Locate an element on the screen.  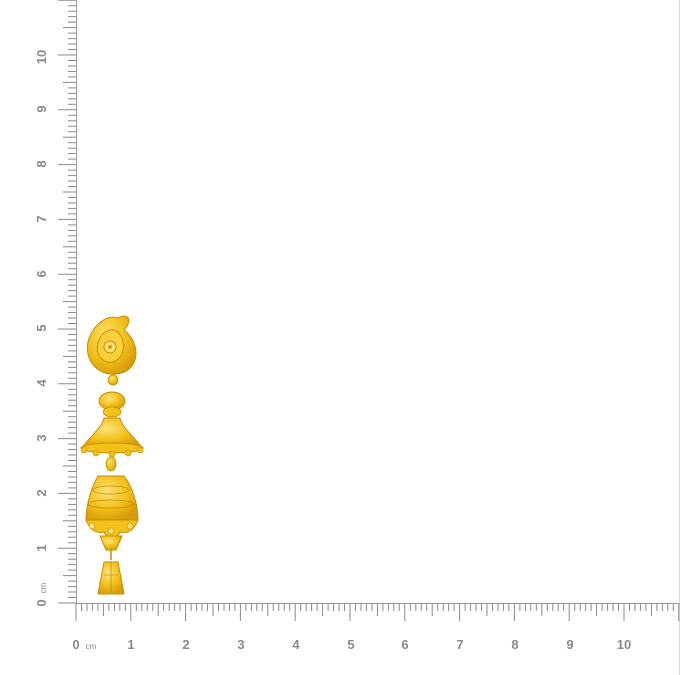
x-label-6: 6 is located at coordinates (404, 644).